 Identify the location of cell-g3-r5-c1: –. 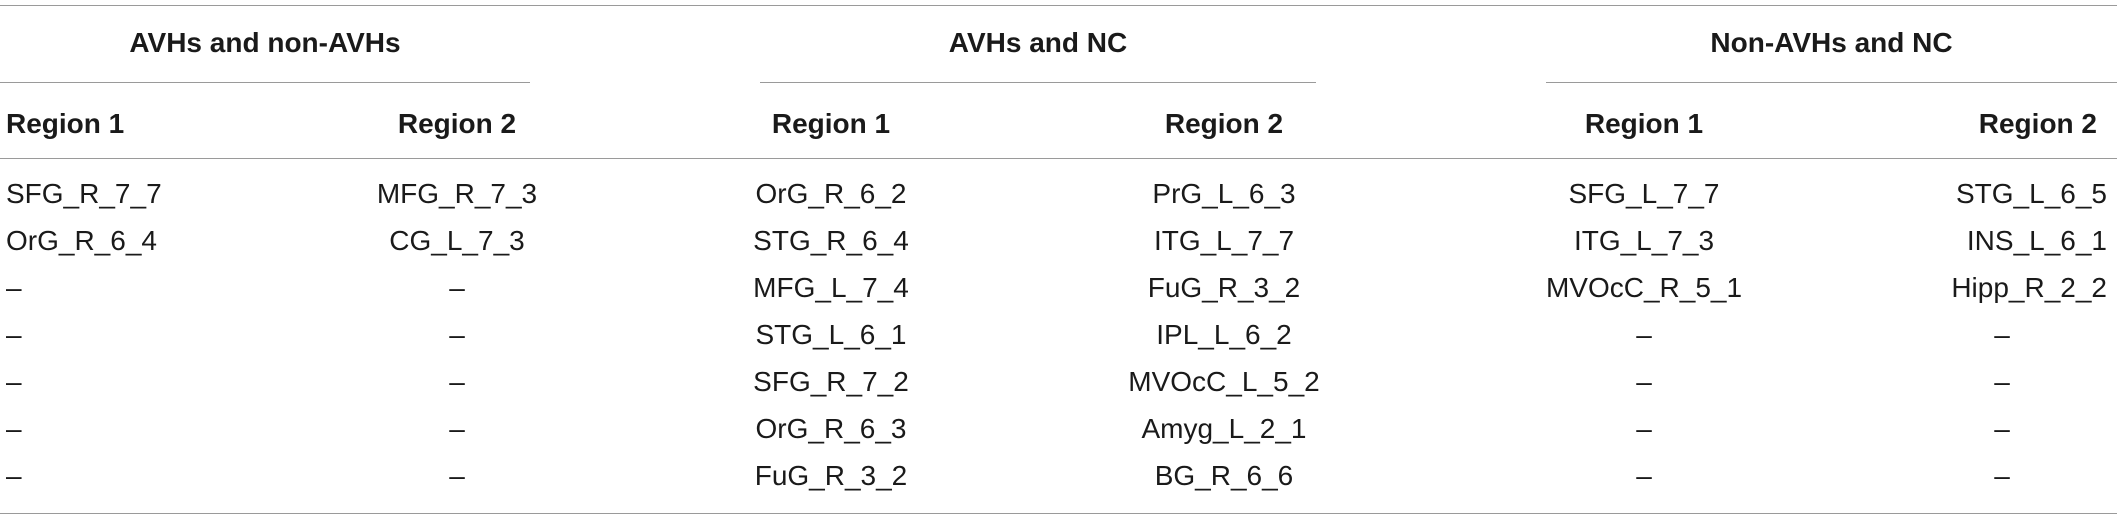
(1644, 381).